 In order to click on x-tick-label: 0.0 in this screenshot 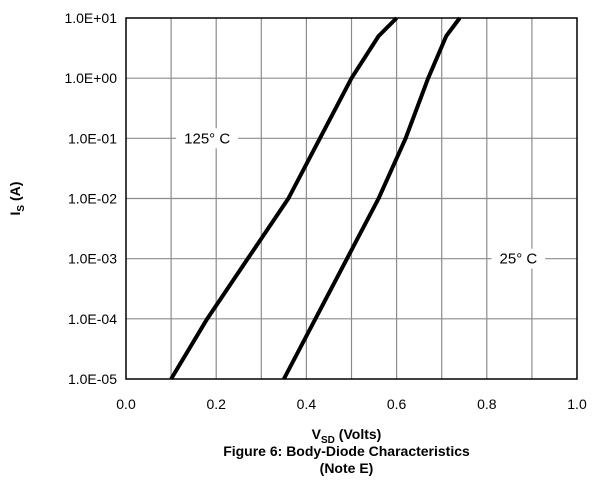, I will do `click(126, 404)`.